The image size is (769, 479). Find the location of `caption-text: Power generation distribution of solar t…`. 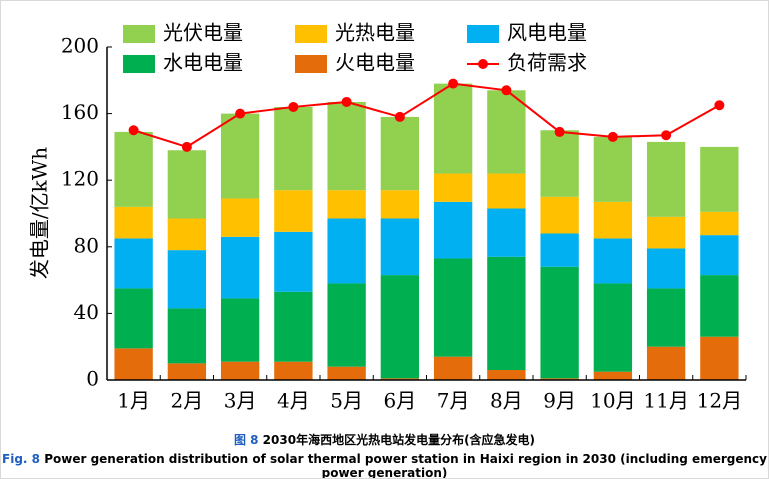

caption-text: Power generation distribution of solar t… is located at coordinates (405, 465).